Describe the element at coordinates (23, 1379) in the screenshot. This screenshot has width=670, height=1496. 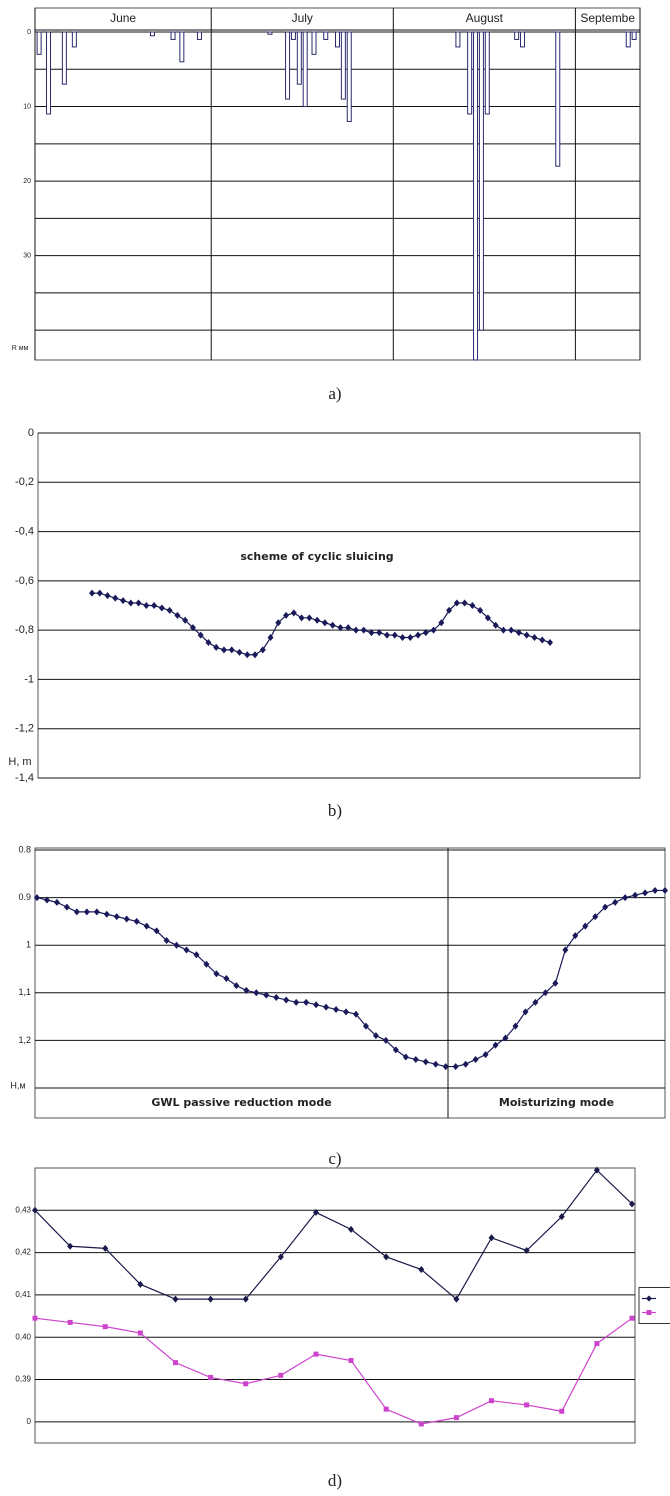
I see `y-tick-label: 0,39` at that location.